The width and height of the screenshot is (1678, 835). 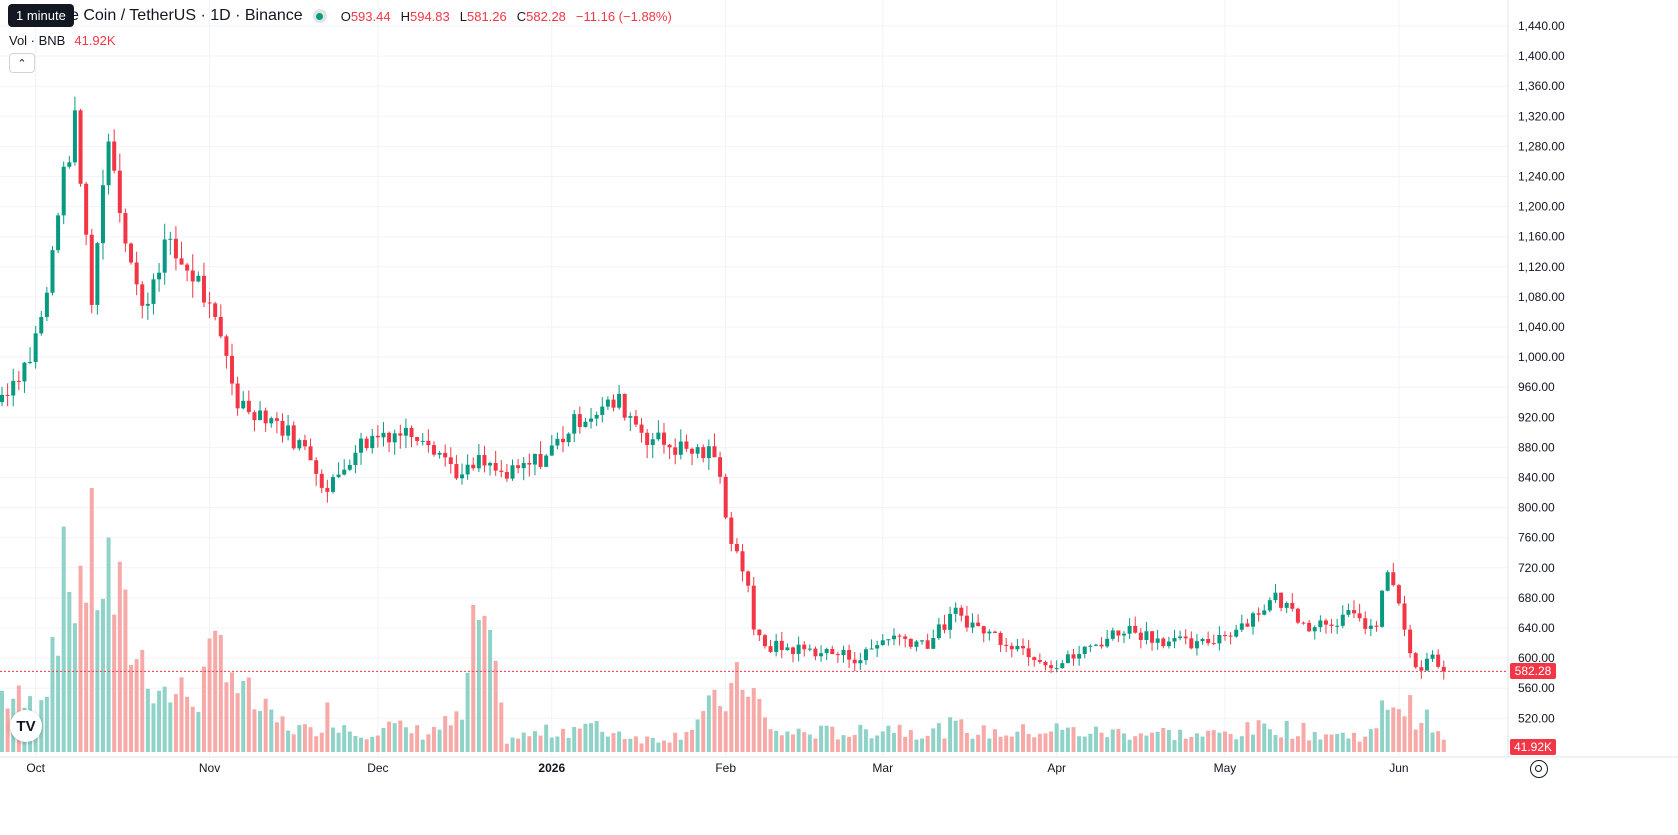 What do you see at coordinates (1536, 598) in the screenshot?
I see `y-tick-label: 680.00` at bounding box center [1536, 598].